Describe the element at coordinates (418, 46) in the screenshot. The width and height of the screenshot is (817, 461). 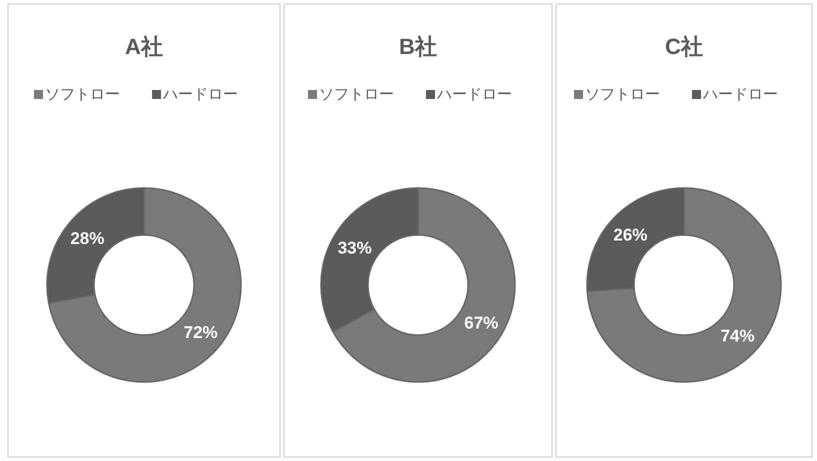
I see `chart-title: B社` at that location.